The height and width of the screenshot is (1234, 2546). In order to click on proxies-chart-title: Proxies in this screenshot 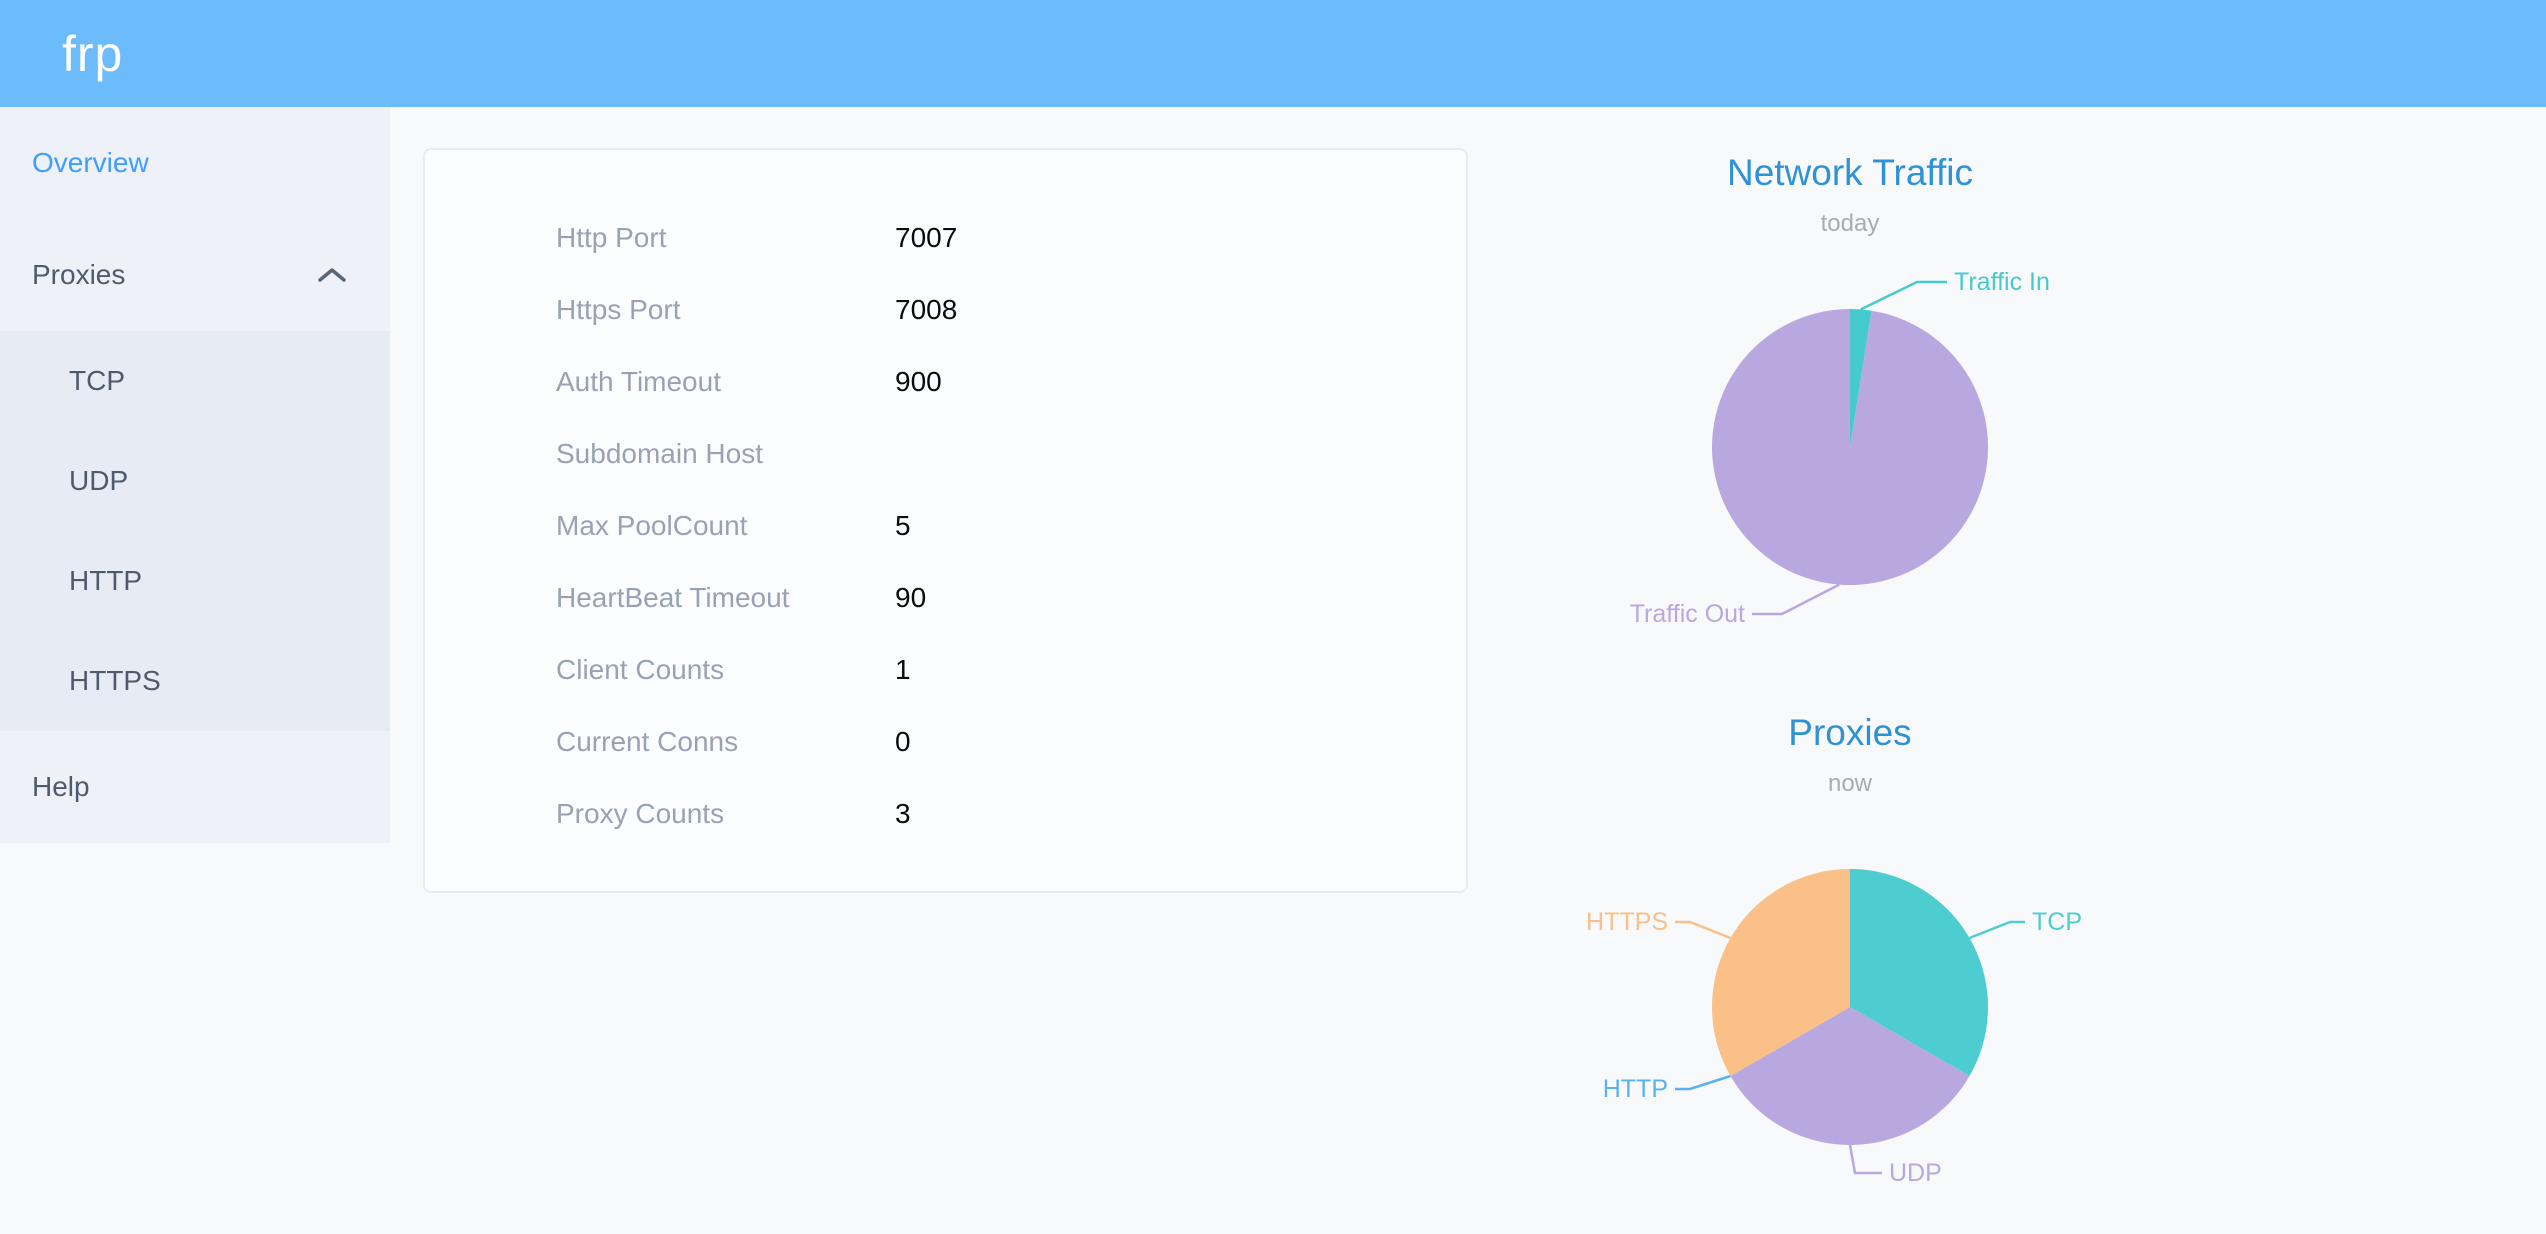, I will do `click(1850, 732)`.